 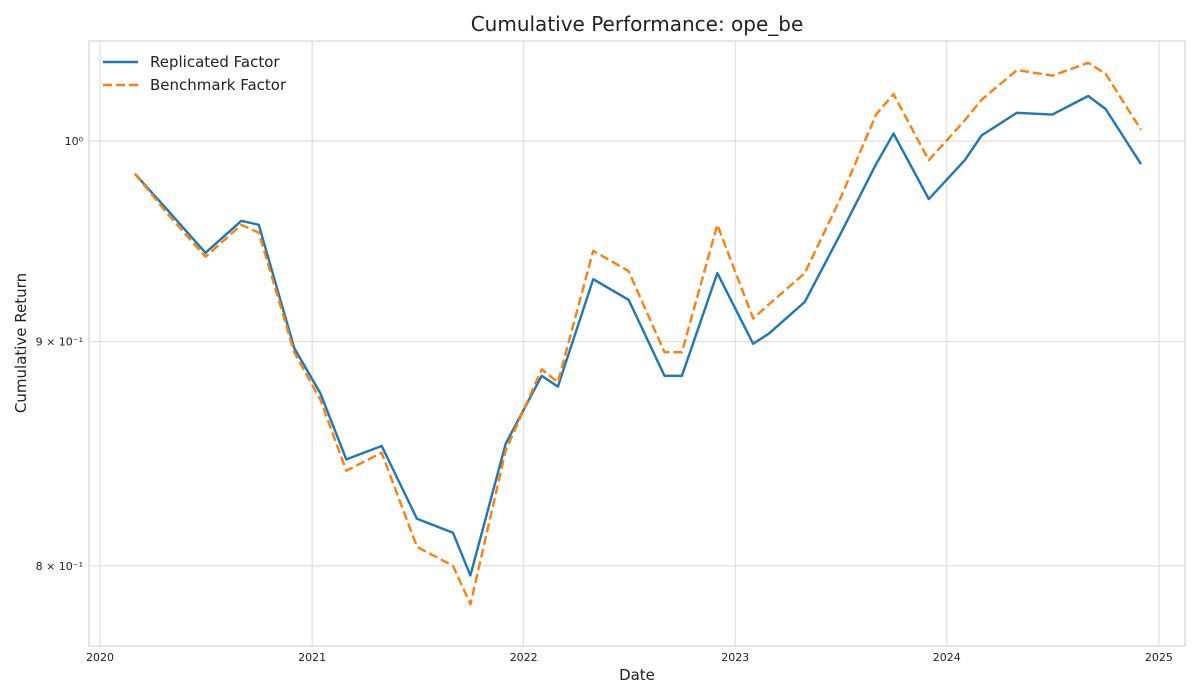 I want to click on legend-label: Replicated Factor, so click(x=215, y=62).